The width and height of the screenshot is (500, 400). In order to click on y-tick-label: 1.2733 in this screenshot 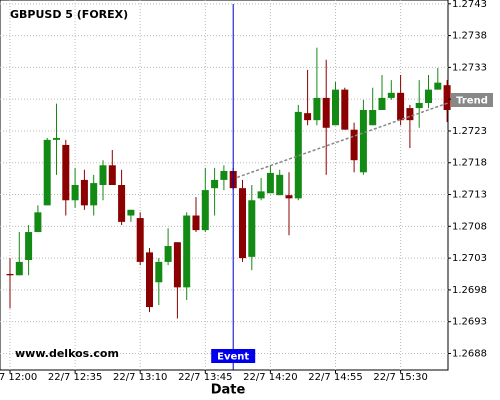, I will do `click(469, 67)`.